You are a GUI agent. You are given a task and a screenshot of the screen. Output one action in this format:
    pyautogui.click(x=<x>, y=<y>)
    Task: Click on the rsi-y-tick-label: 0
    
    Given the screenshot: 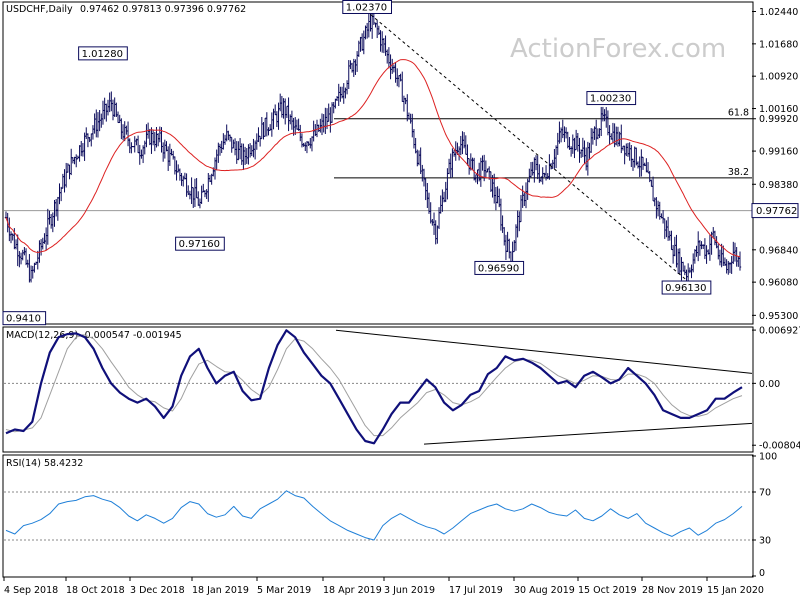 What is the action you would take?
    pyautogui.click(x=762, y=573)
    